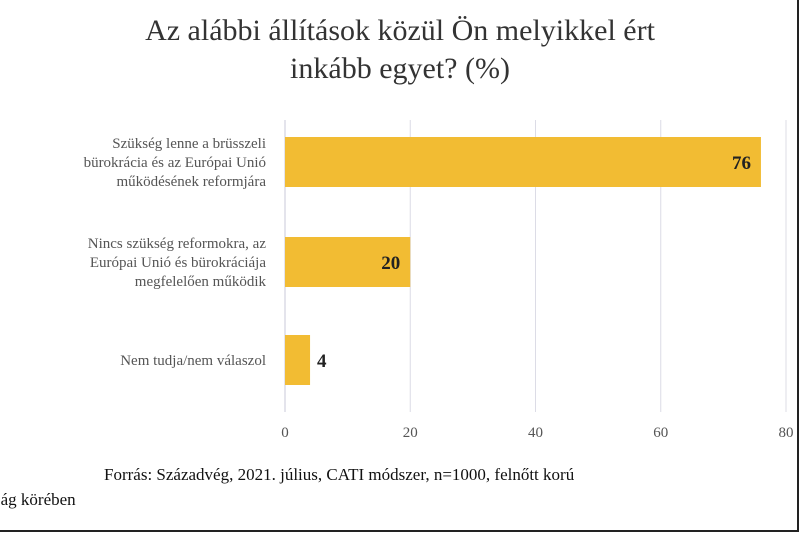  What do you see at coordinates (285, 433) in the screenshot?
I see `x-tick-label-0: 0` at bounding box center [285, 433].